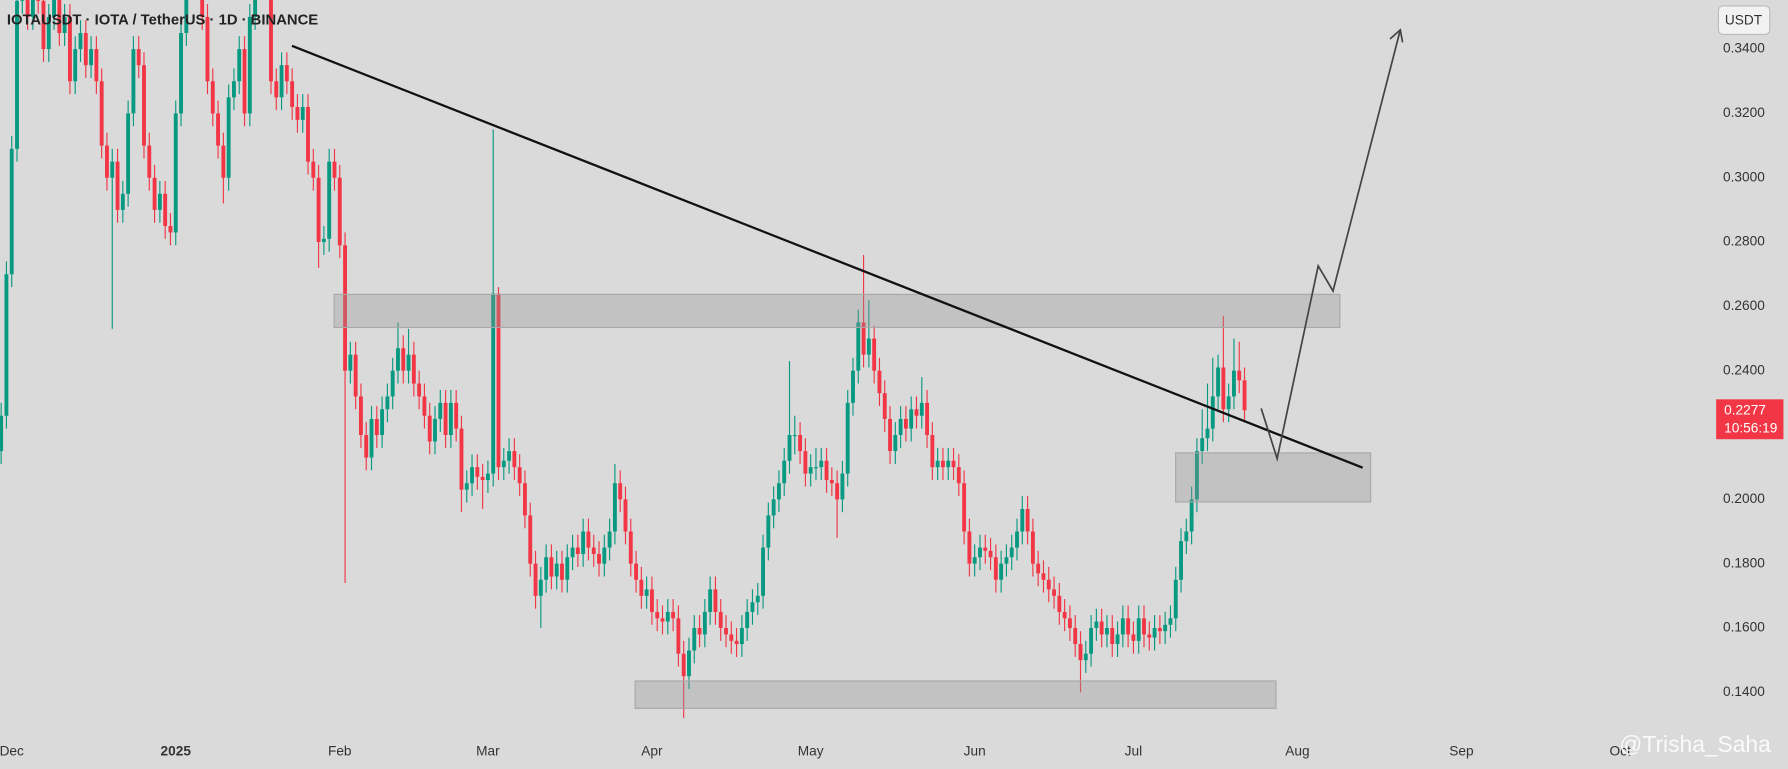 Image resolution: width=1788 pixels, height=769 pixels. What do you see at coordinates (1744, 691) in the screenshot?
I see `y-tick-label: 0.1400` at bounding box center [1744, 691].